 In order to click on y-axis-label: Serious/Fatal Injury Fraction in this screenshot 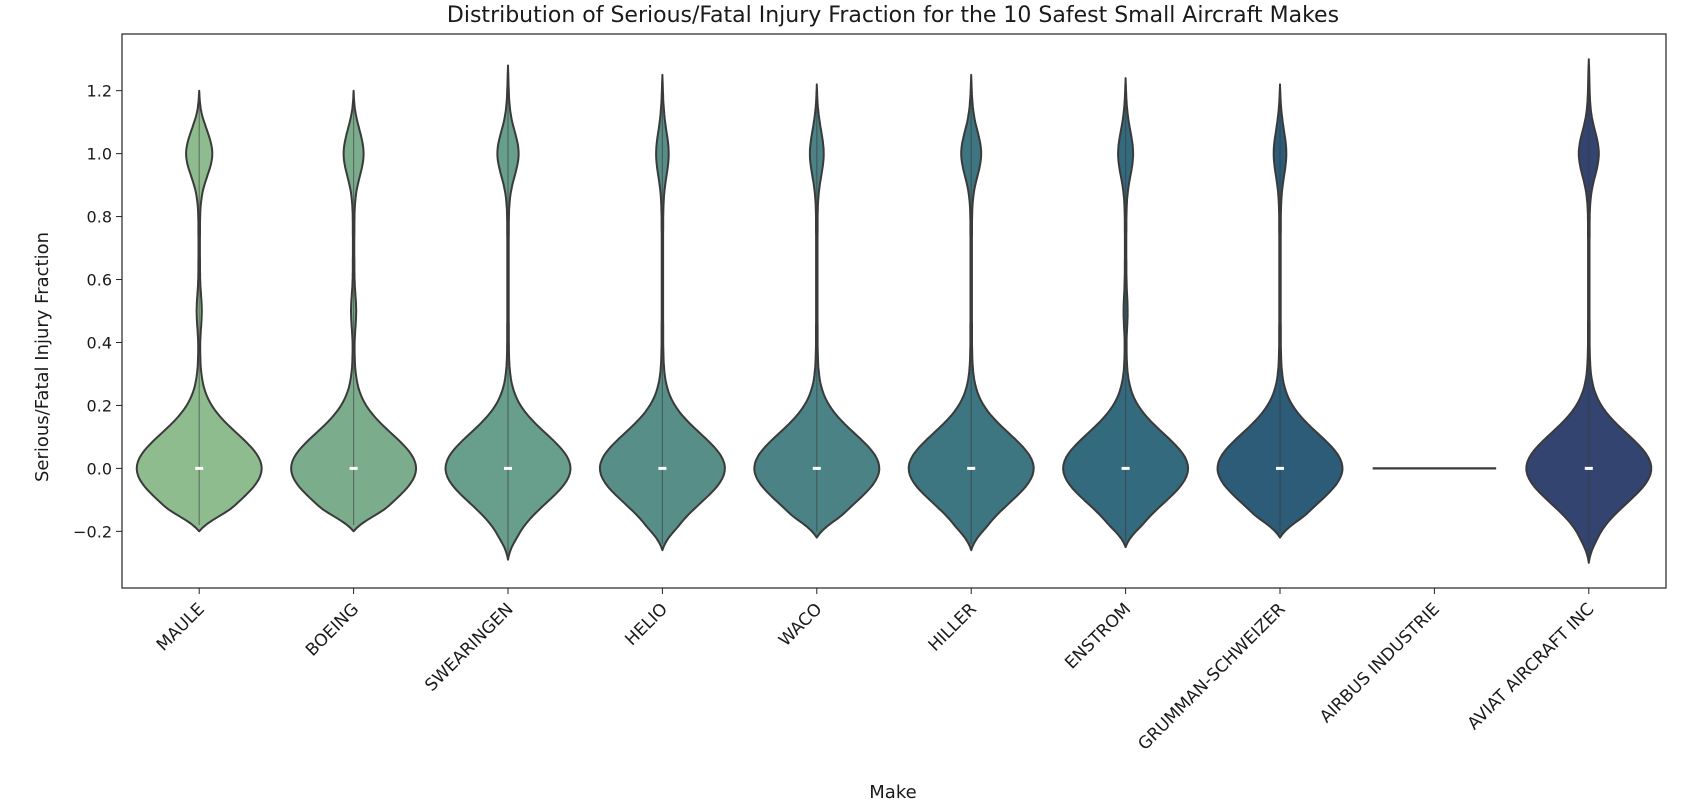, I will do `click(42, 357)`.